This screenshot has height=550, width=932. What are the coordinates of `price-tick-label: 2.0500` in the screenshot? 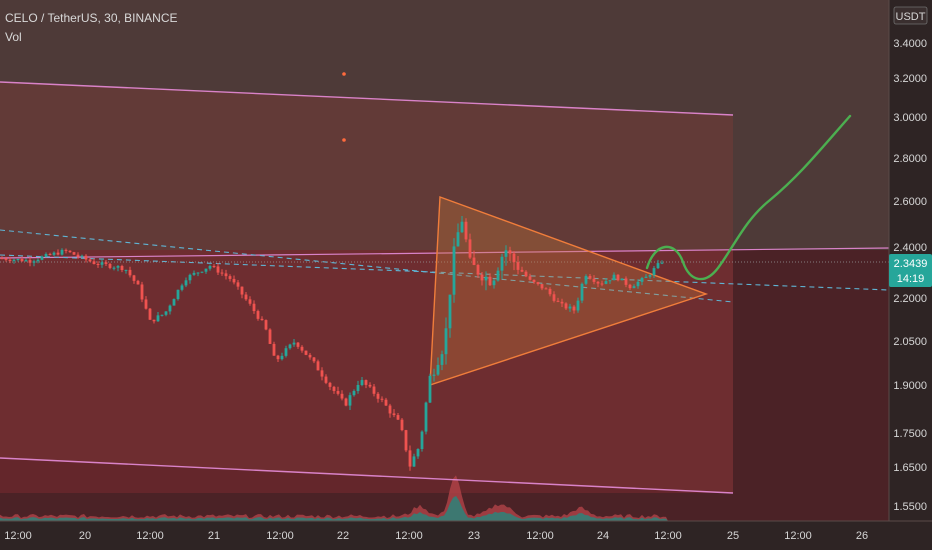 It's located at (910, 342).